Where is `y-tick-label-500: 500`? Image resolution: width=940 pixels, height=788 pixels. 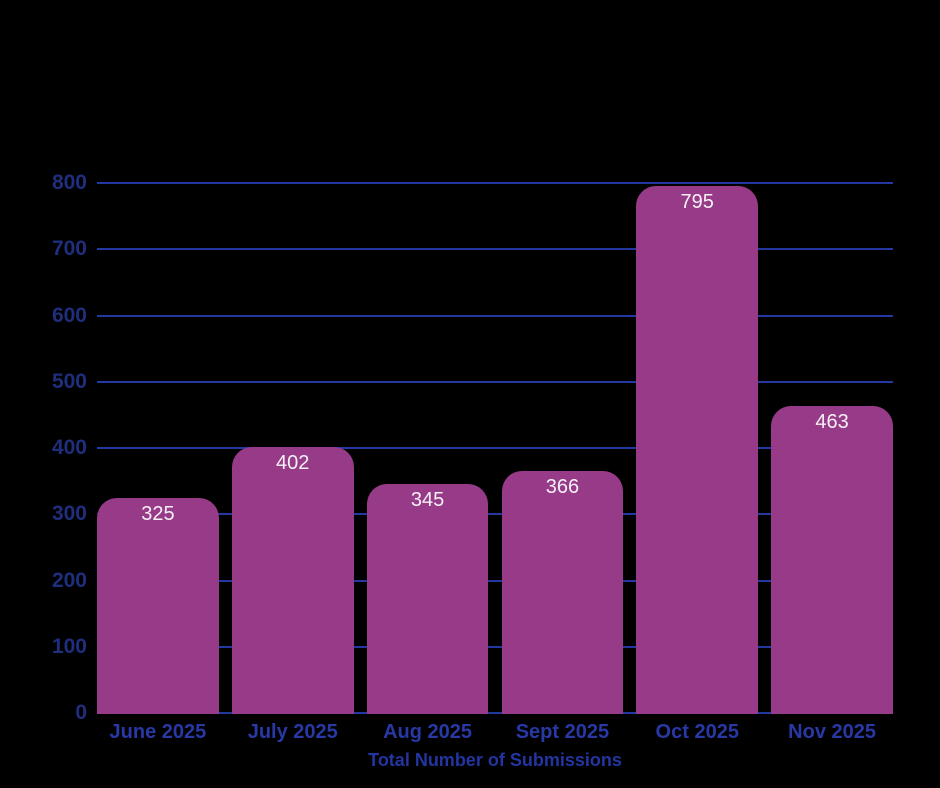 y-tick-label-500: 500 is located at coordinates (69, 381).